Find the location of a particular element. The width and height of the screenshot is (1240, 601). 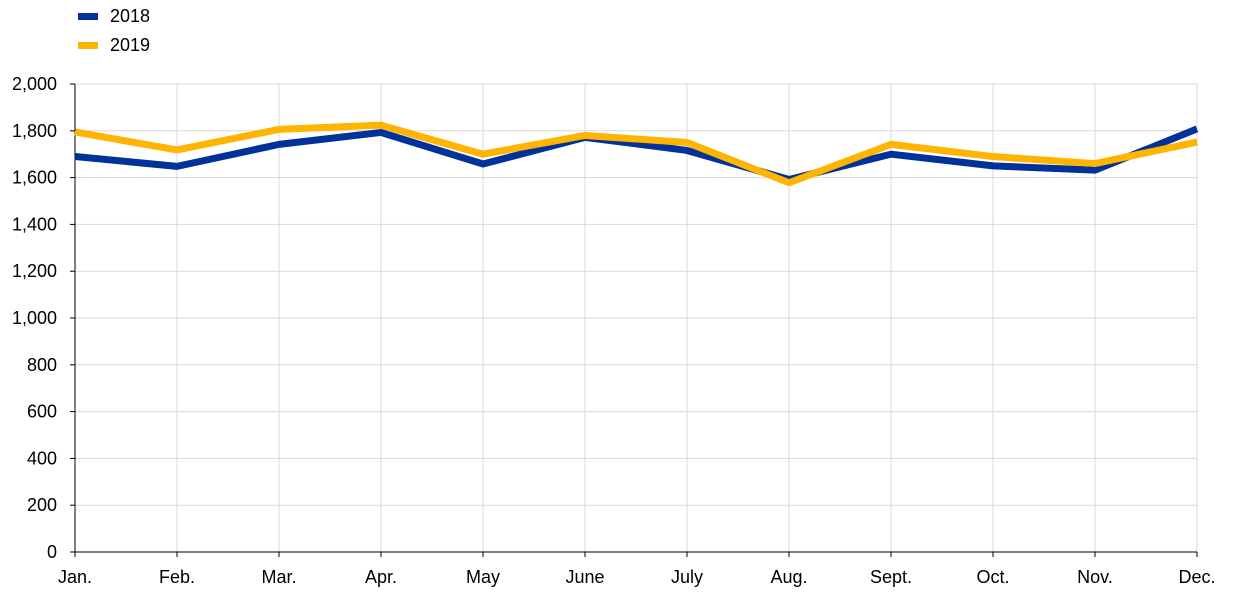

y-tick-label: 1,400 is located at coordinates (34, 224).